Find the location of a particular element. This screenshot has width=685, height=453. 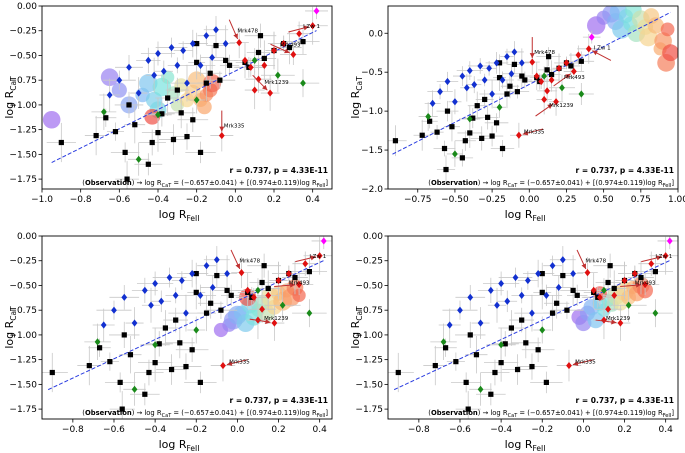

y-tick-label: −0.75 is located at coordinates (23, 81).